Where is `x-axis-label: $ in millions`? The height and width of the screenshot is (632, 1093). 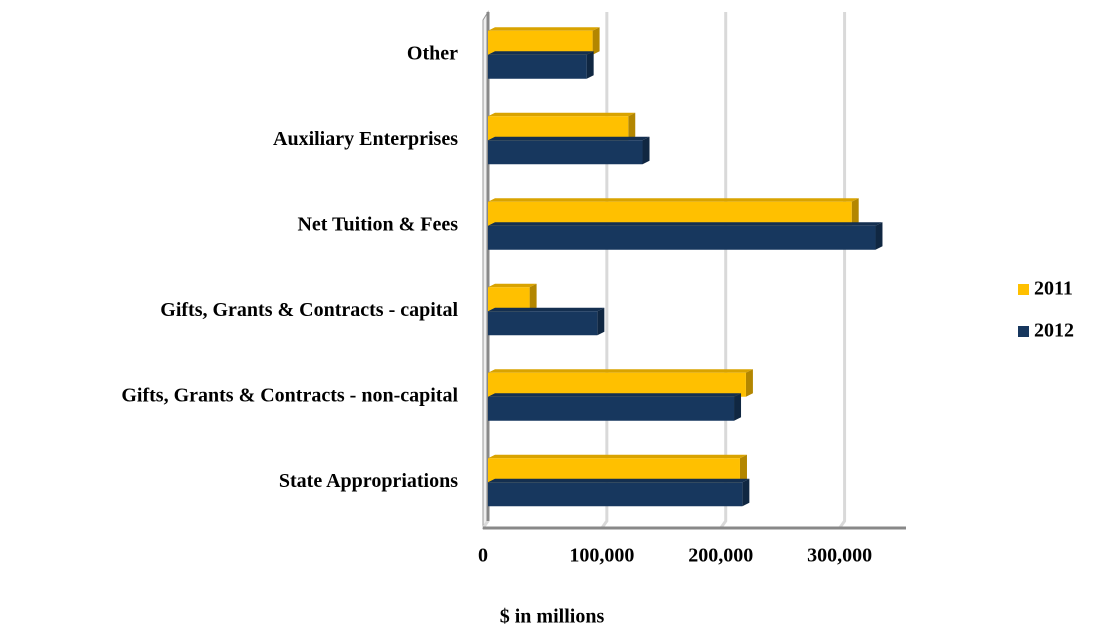
x-axis-label: $ in millions is located at coordinates (552, 617).